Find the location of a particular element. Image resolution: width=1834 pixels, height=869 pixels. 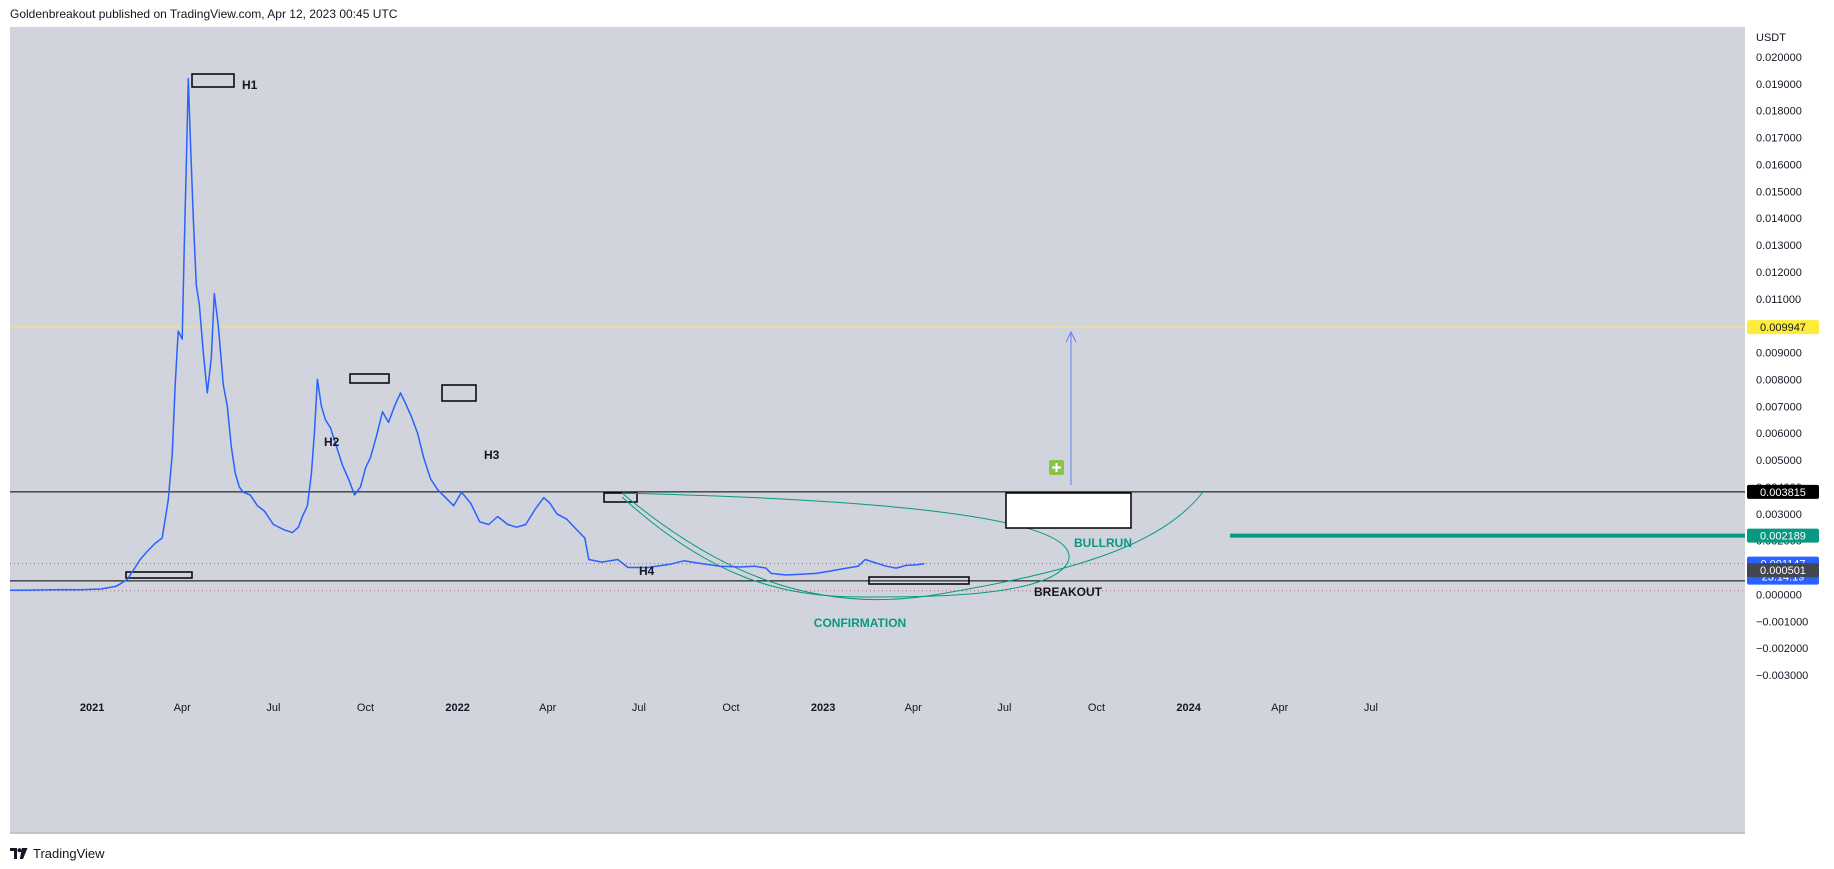

badge-support-bg is located at coordinates (1783, 570).